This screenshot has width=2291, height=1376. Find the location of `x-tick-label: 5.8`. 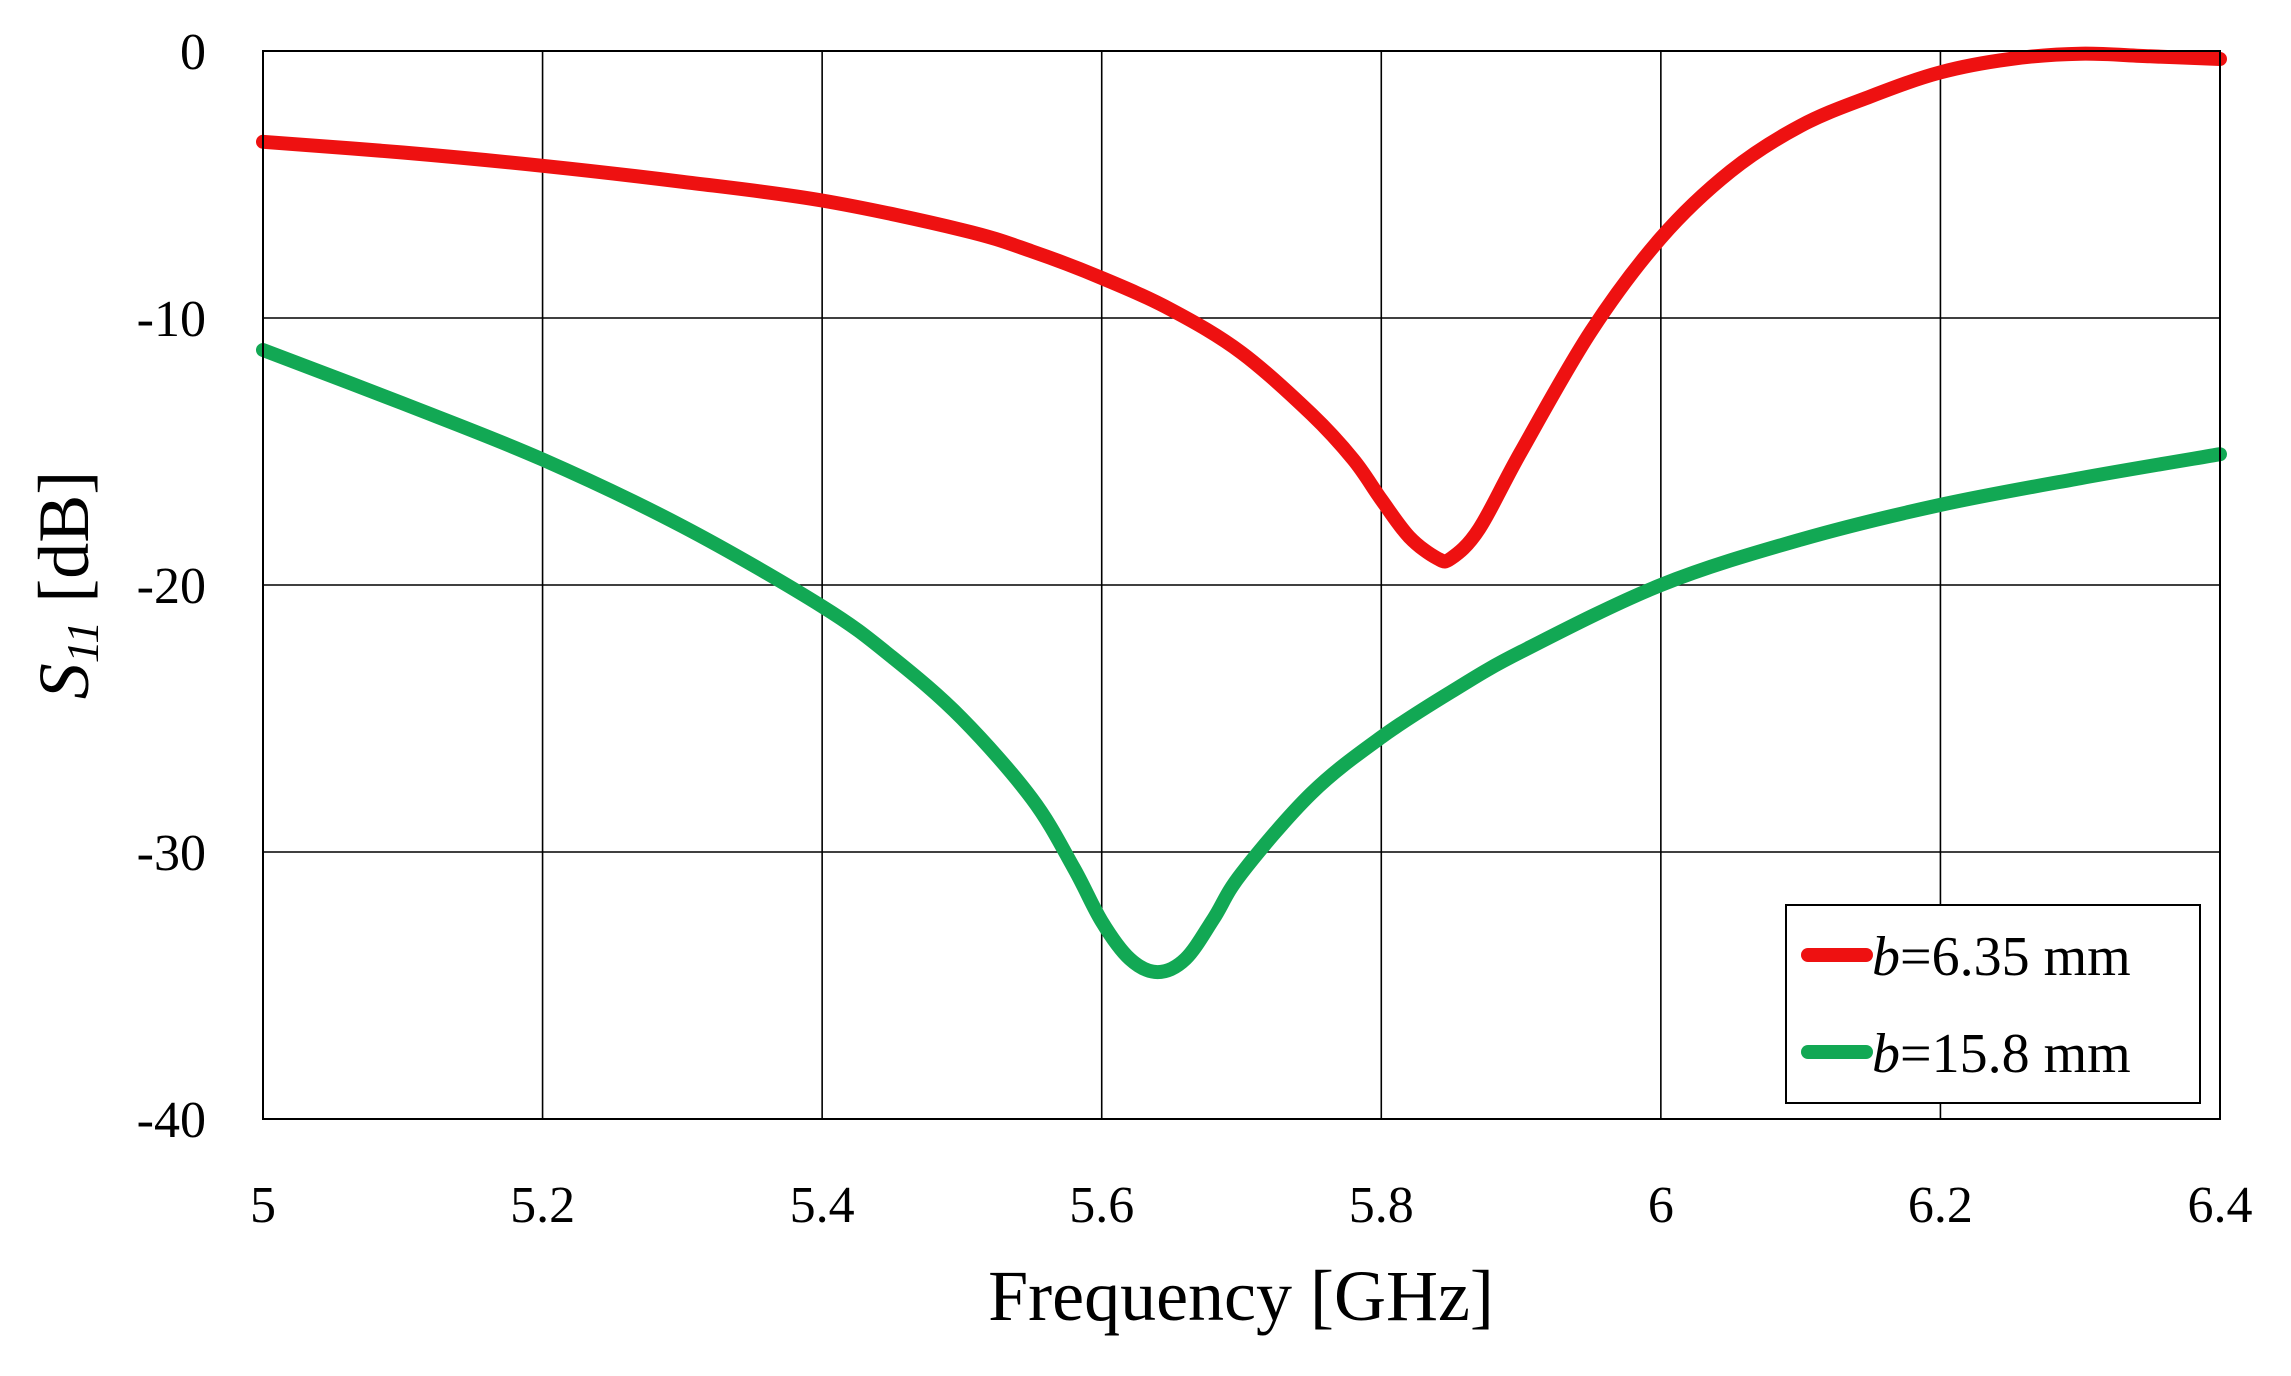

x-tick-label: 5.8 is located at coordinates (1381, 1205).